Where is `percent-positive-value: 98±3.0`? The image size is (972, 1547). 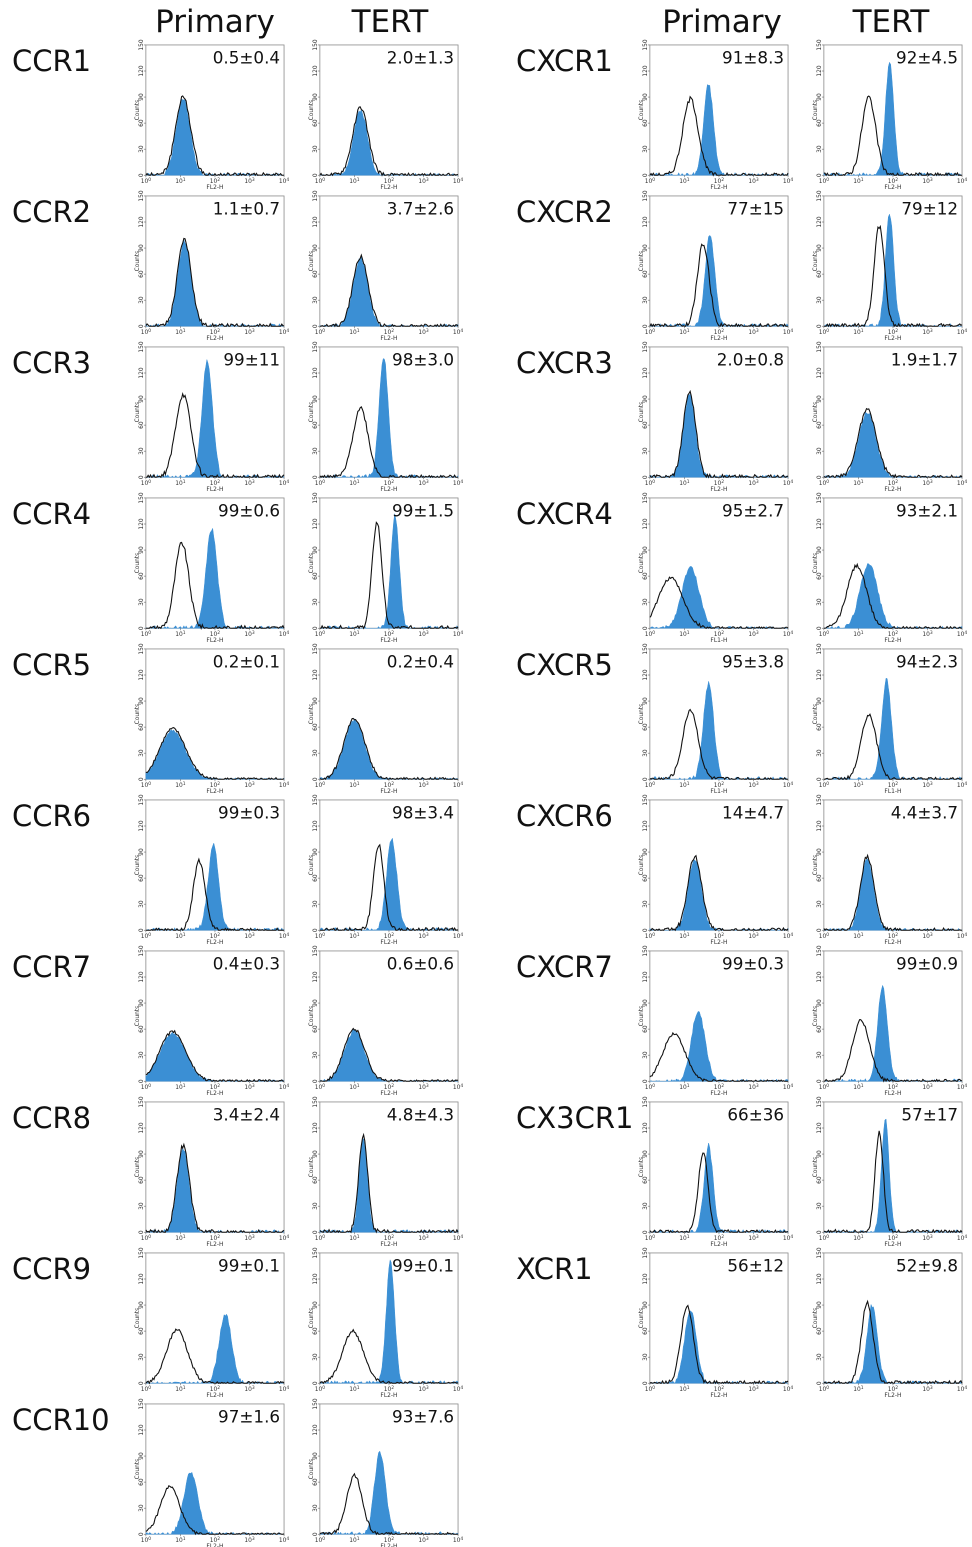 percent-positive-value: 98±3.0 is located at coordinates (423, 360).